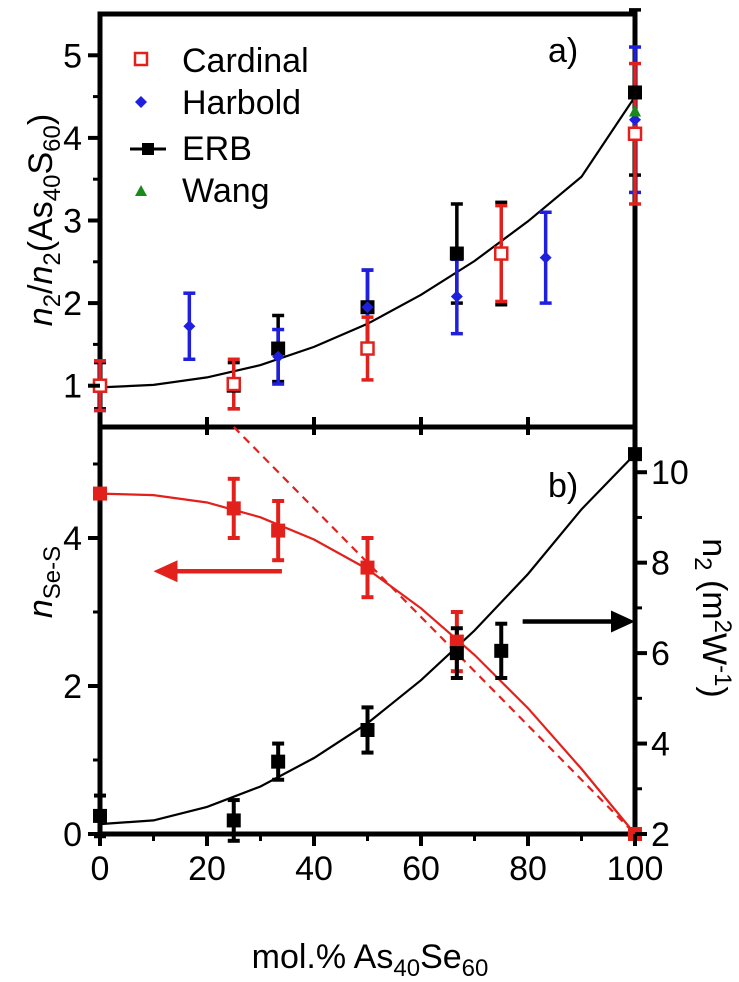 The height and width of the screenshot is (982, 739). Describe the element at coordinates (72, 387) in the screenshot. I see `y-tick-label: 1` at that location.